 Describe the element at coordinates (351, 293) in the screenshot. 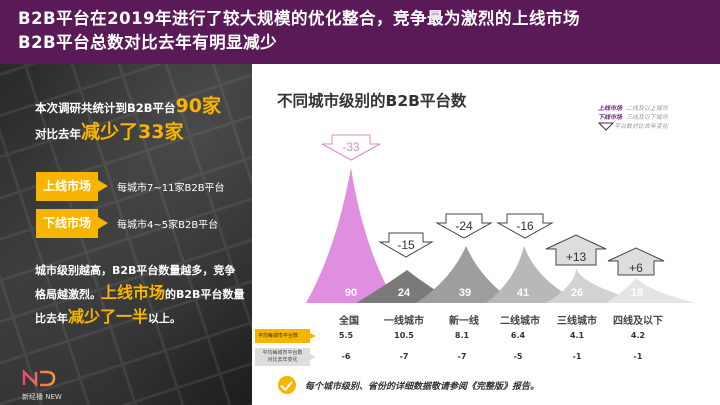

I see `peak-value: 90` at that location.